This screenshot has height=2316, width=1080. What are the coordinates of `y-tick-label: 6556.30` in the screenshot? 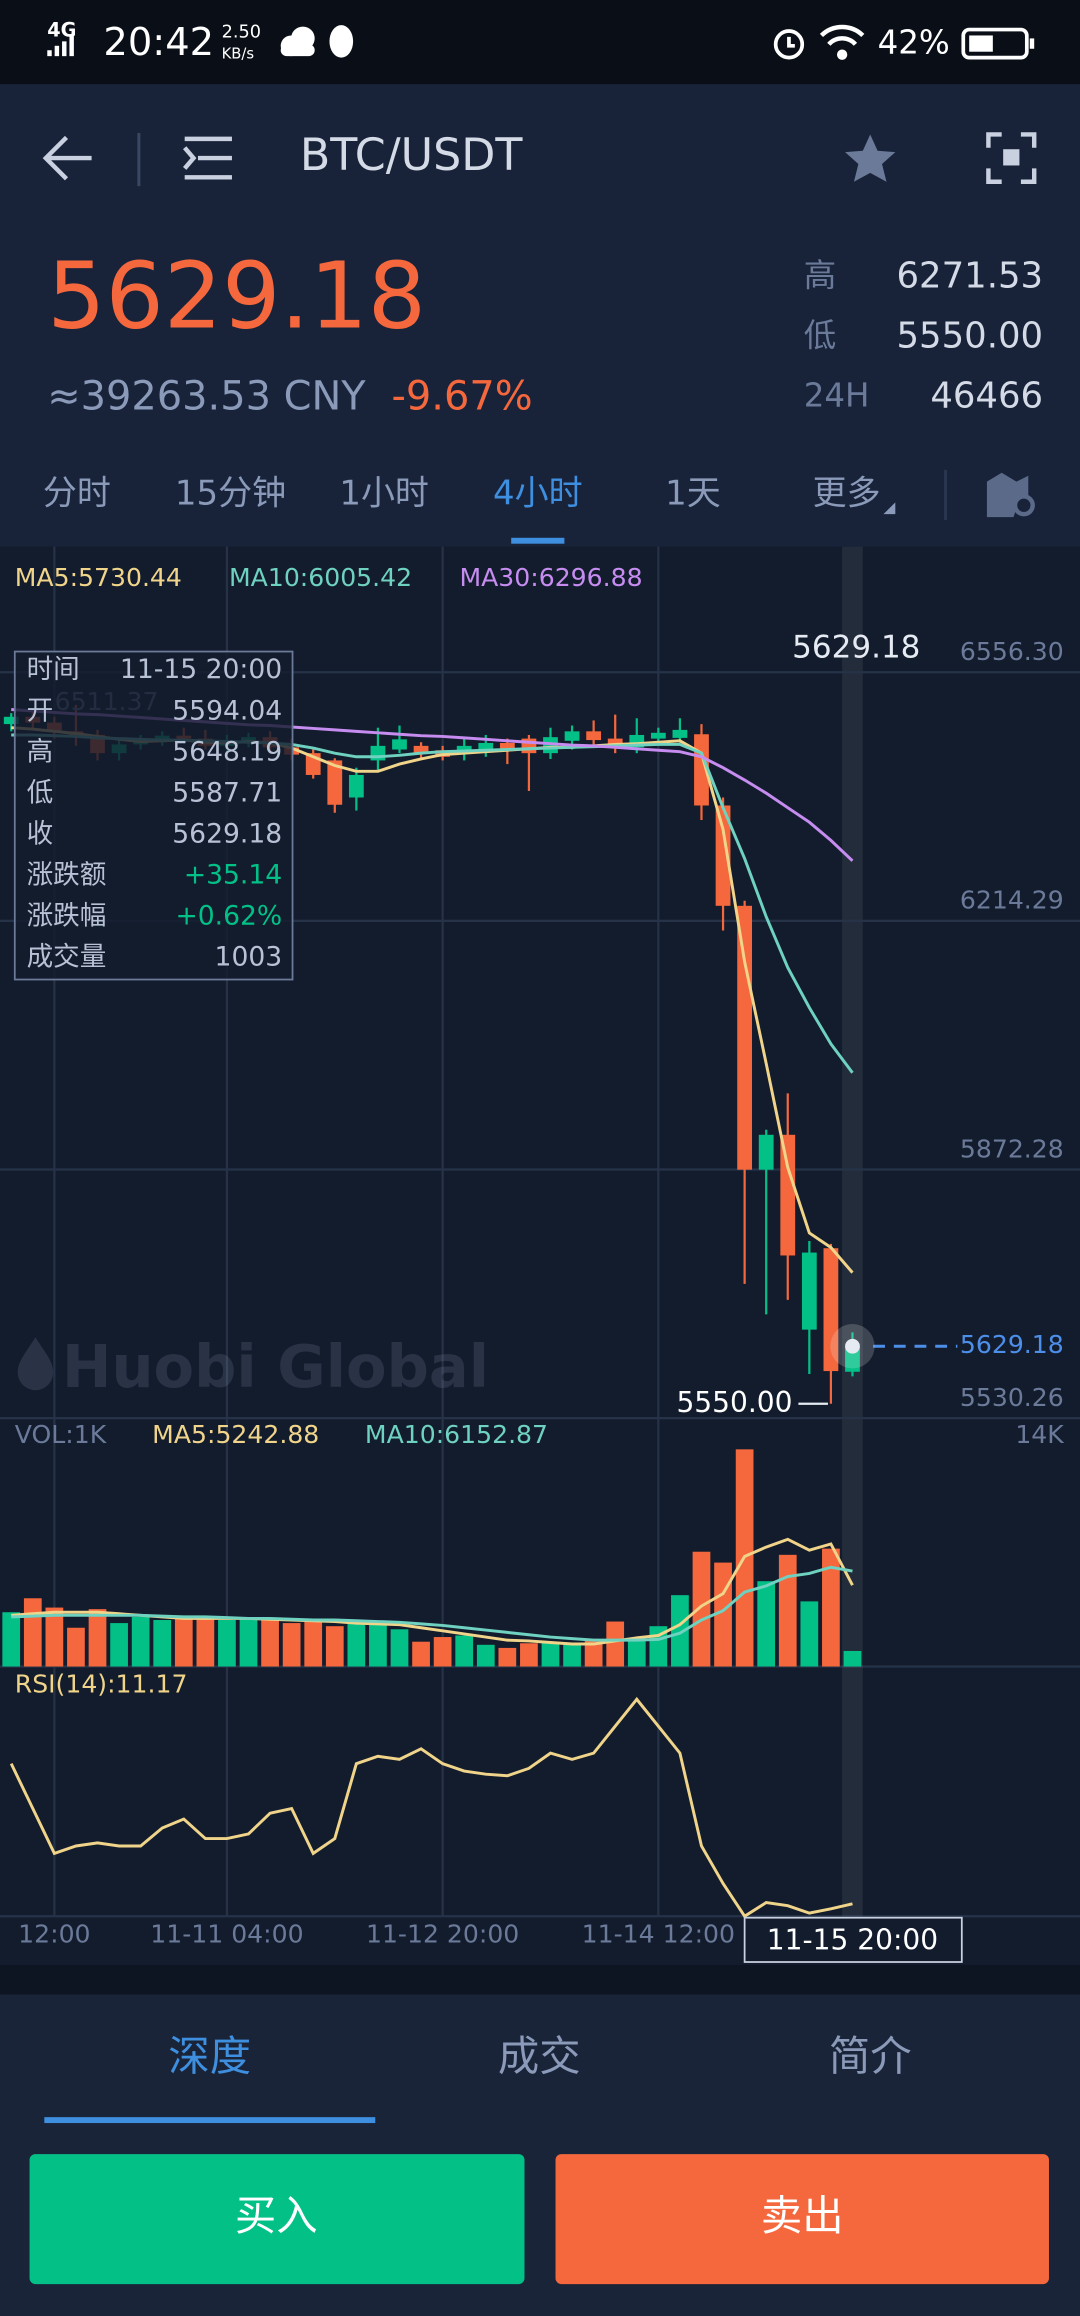 It's located at (1012, 651).